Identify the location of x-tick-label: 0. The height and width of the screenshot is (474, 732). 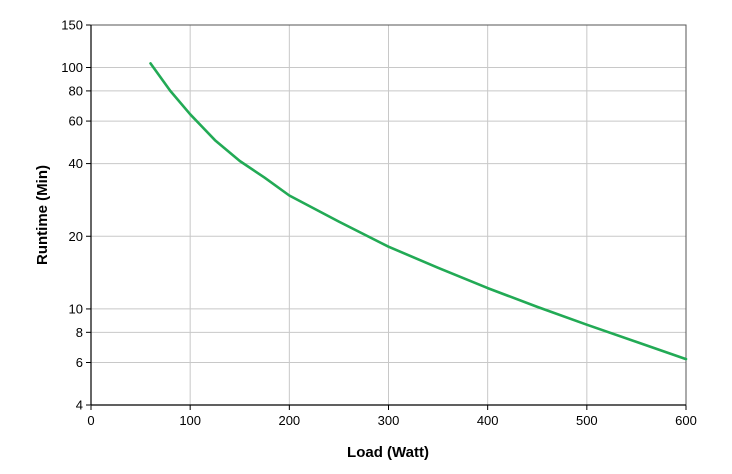
(90, 420).